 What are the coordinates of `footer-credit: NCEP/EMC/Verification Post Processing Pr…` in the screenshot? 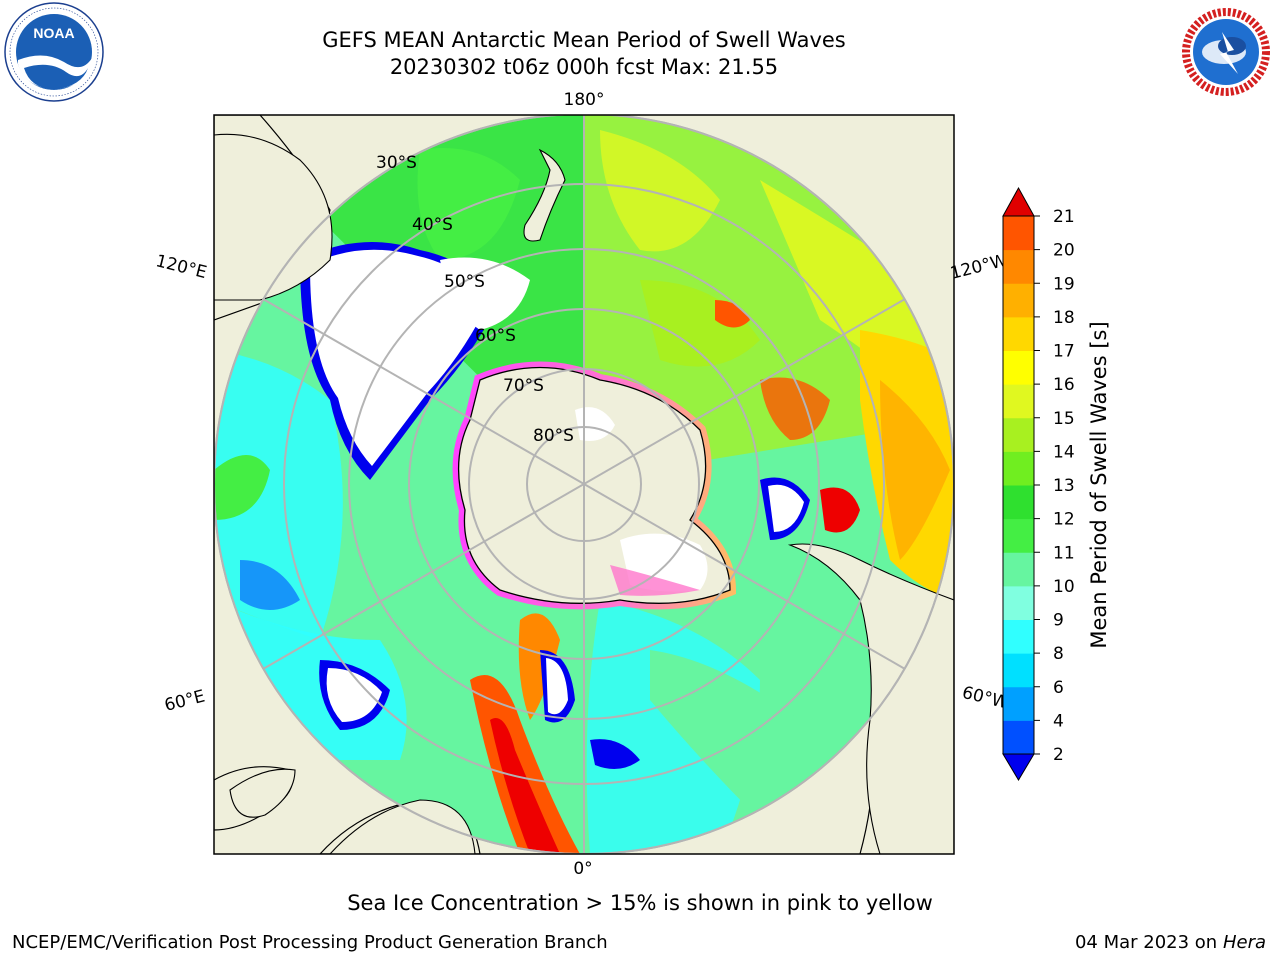 It's located at (310, 942).